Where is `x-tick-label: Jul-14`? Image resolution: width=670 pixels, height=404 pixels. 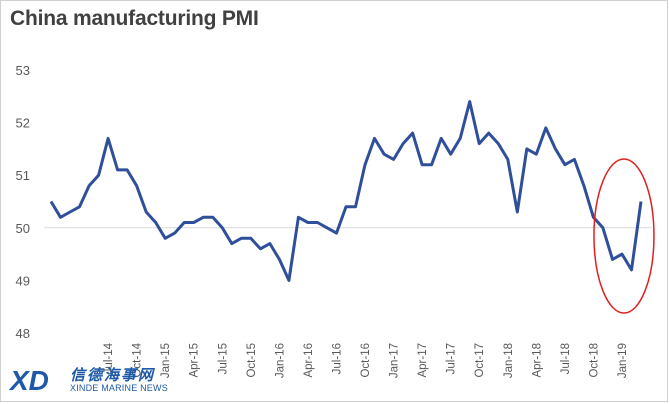 x-tick-label: Jul-14 is located at coordinates (109, 358).